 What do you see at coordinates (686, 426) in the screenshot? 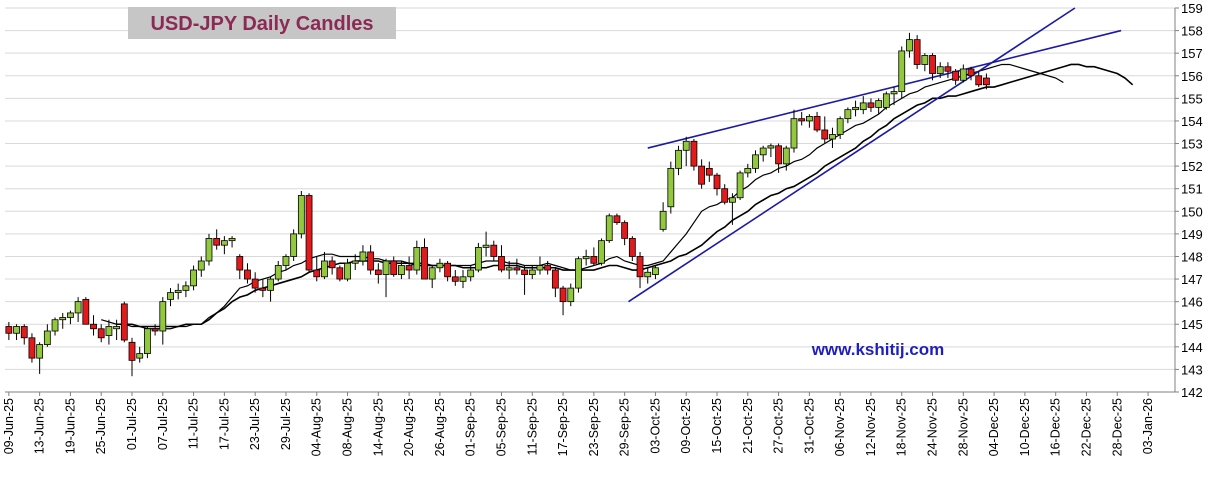
I see `x-tick-label: 09-Oct-25` at bounding box center [686, 426].